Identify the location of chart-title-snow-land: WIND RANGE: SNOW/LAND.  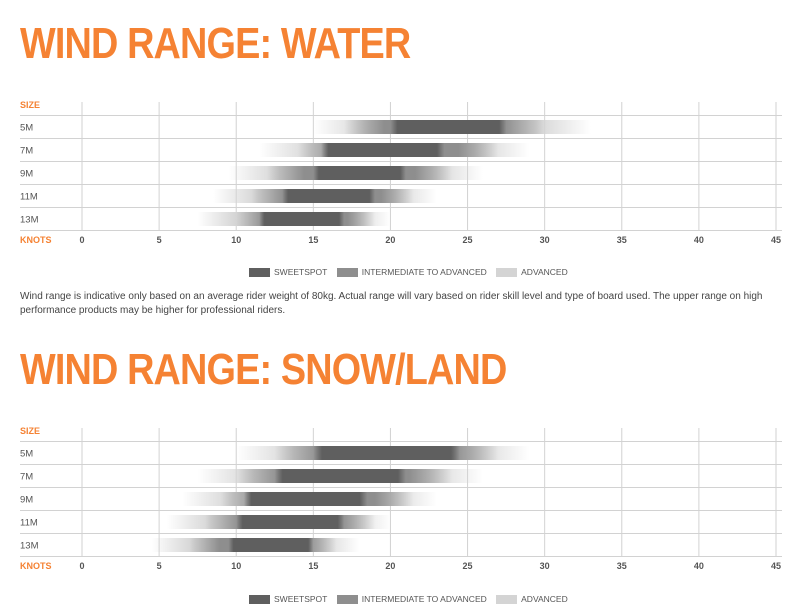
(263, 369).